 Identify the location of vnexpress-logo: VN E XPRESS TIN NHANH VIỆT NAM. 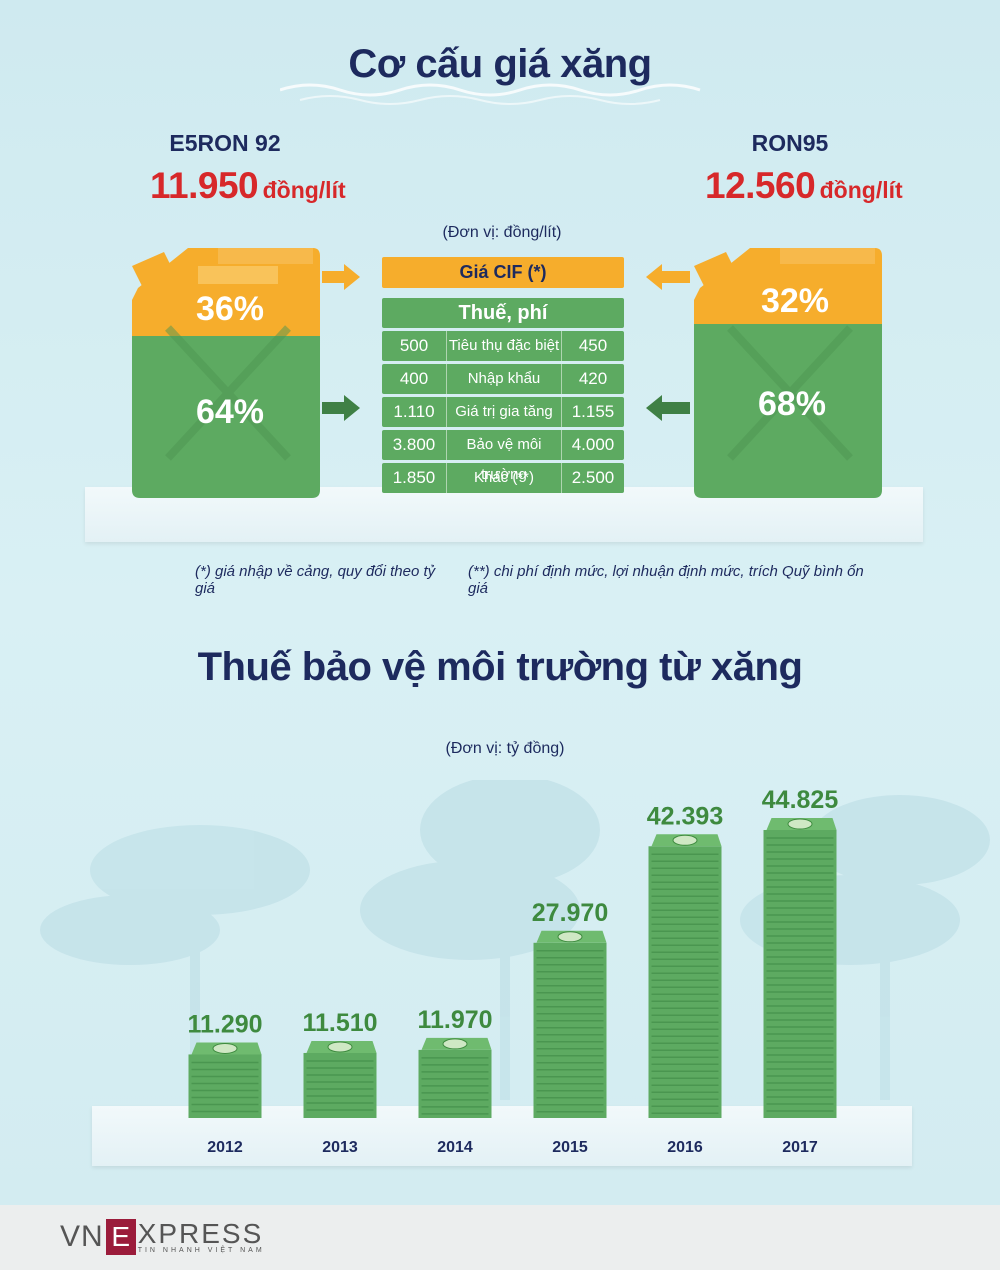
(162, 1237).